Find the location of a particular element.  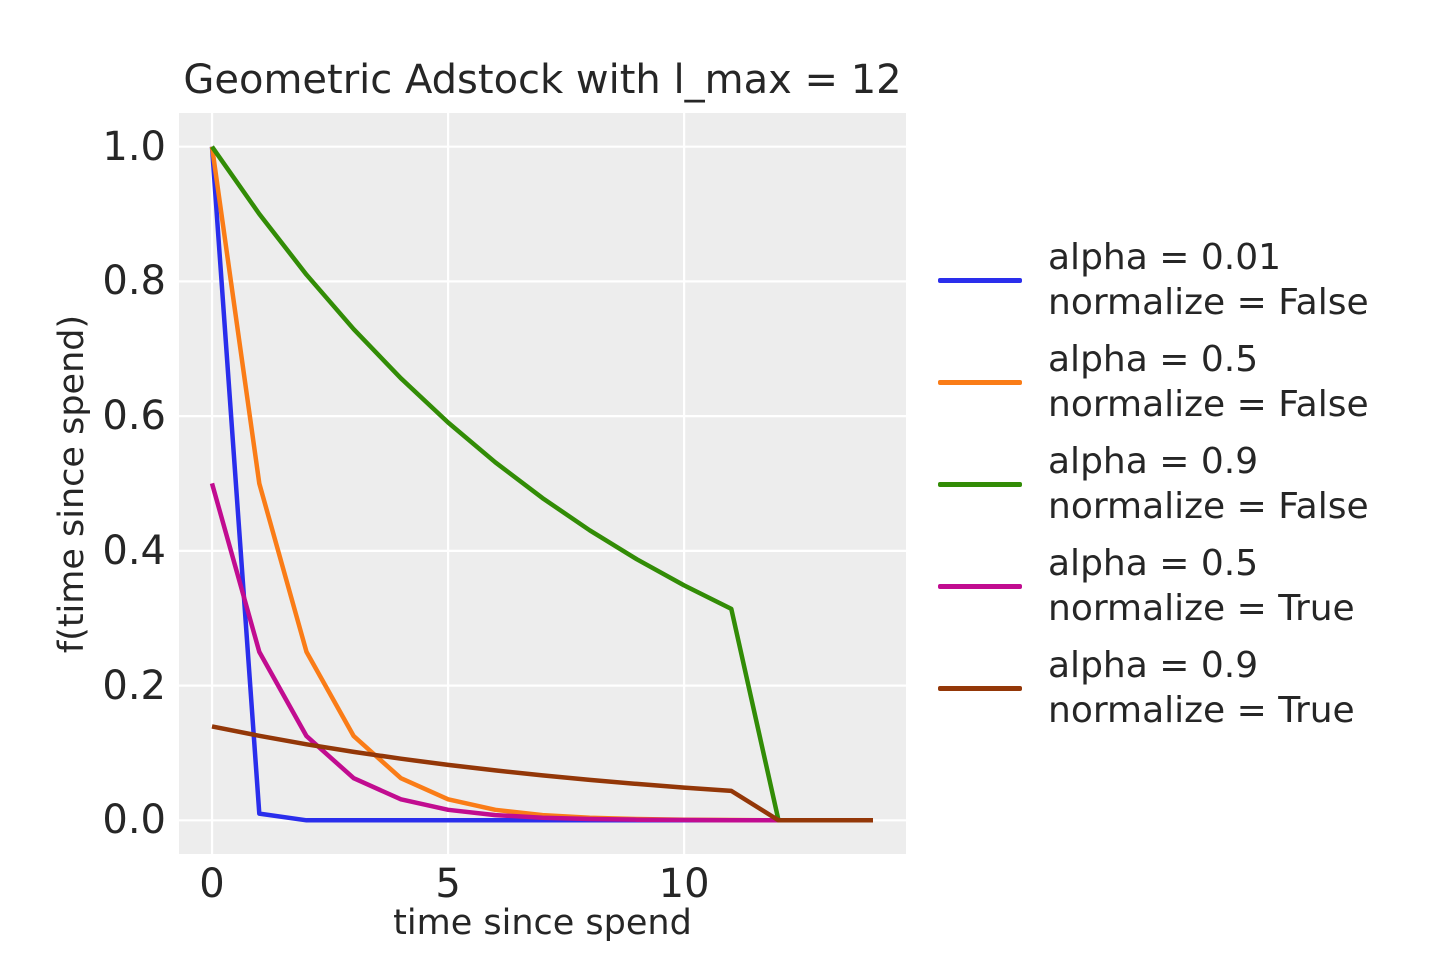

legend-entry-4: alpha = 0.9 normalize = True is located at coordinates (1153, 688).